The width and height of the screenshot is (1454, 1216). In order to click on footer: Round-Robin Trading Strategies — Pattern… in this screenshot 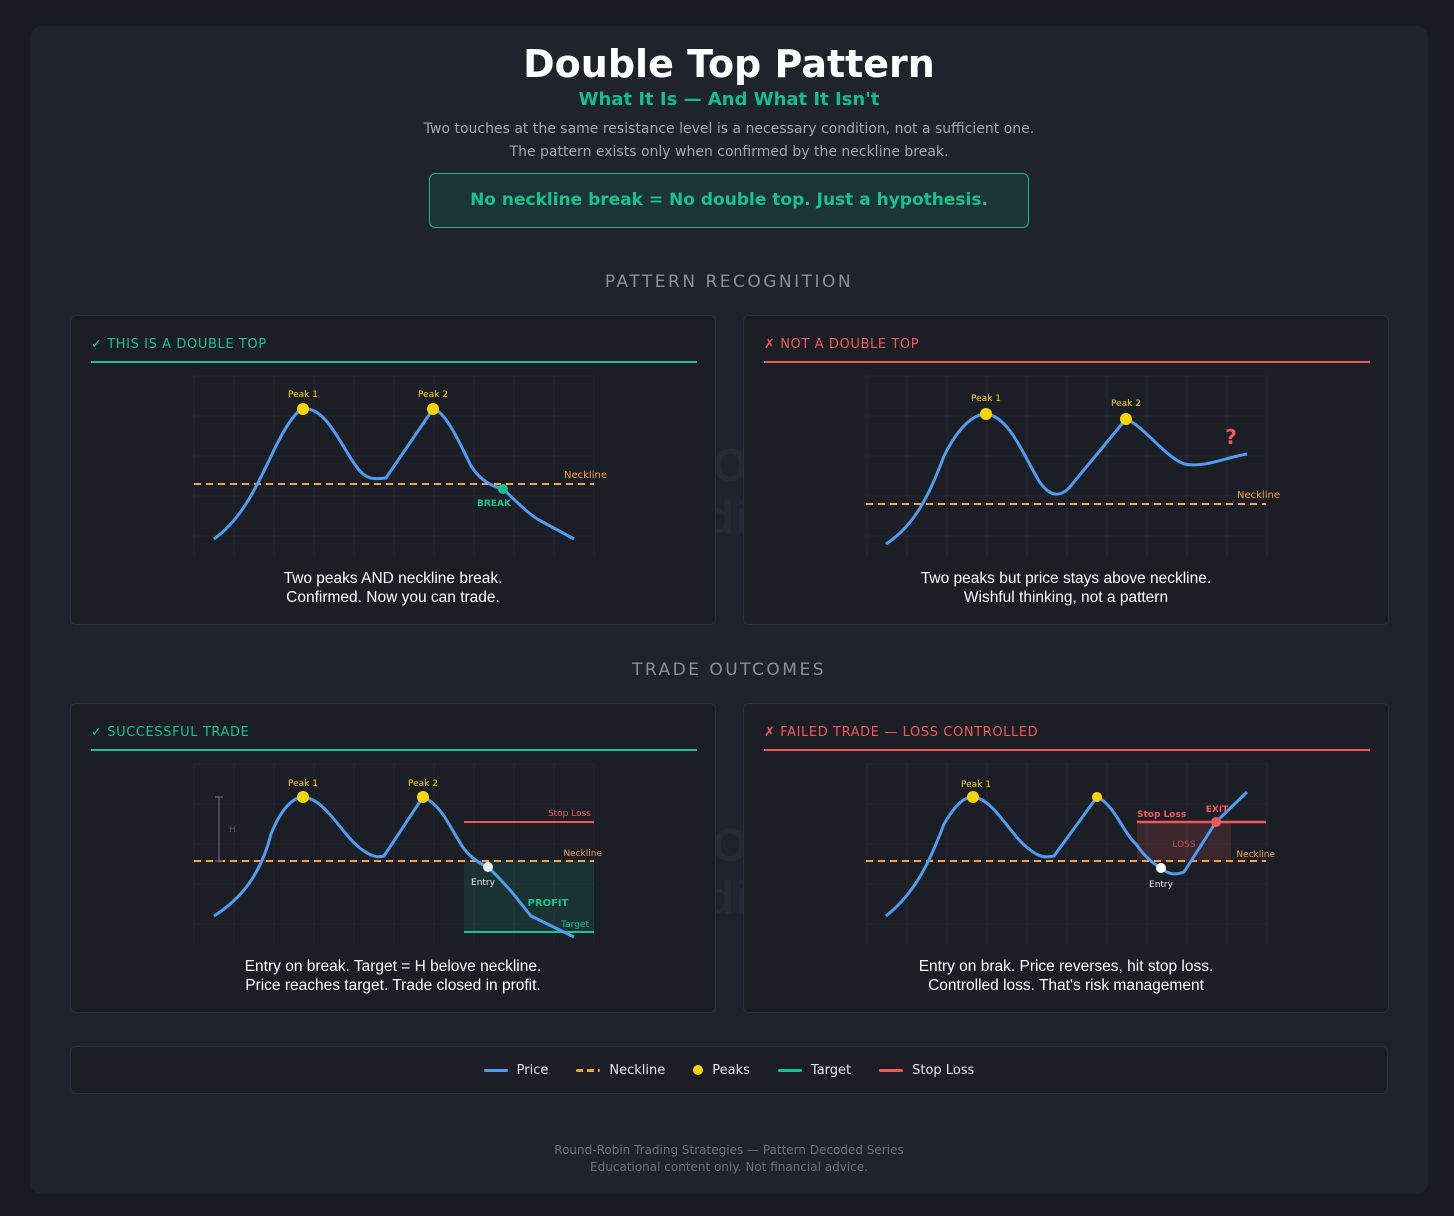, I will do `click(729, 1159)`.